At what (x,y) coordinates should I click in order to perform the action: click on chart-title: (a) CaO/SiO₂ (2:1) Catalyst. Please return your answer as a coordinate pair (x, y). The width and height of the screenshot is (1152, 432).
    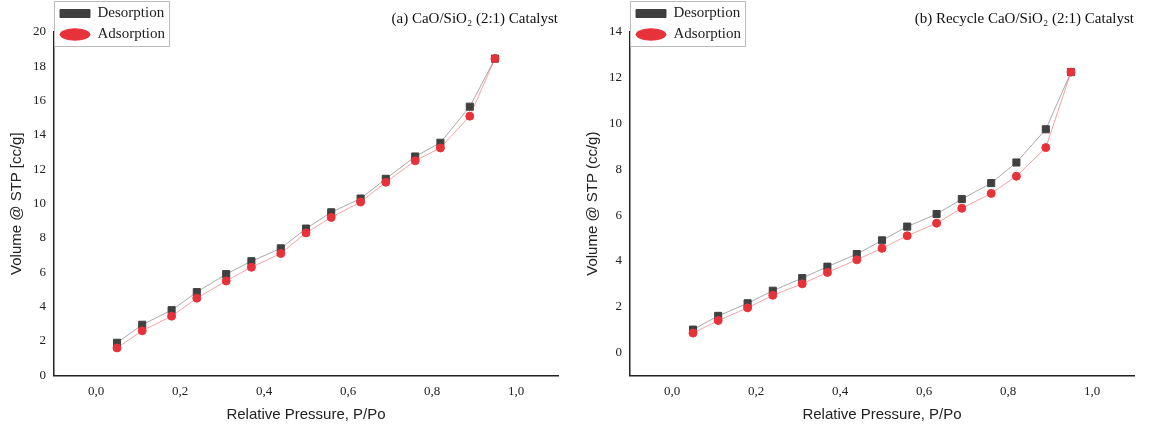
    Looking at the image, I should click on (475, 18).